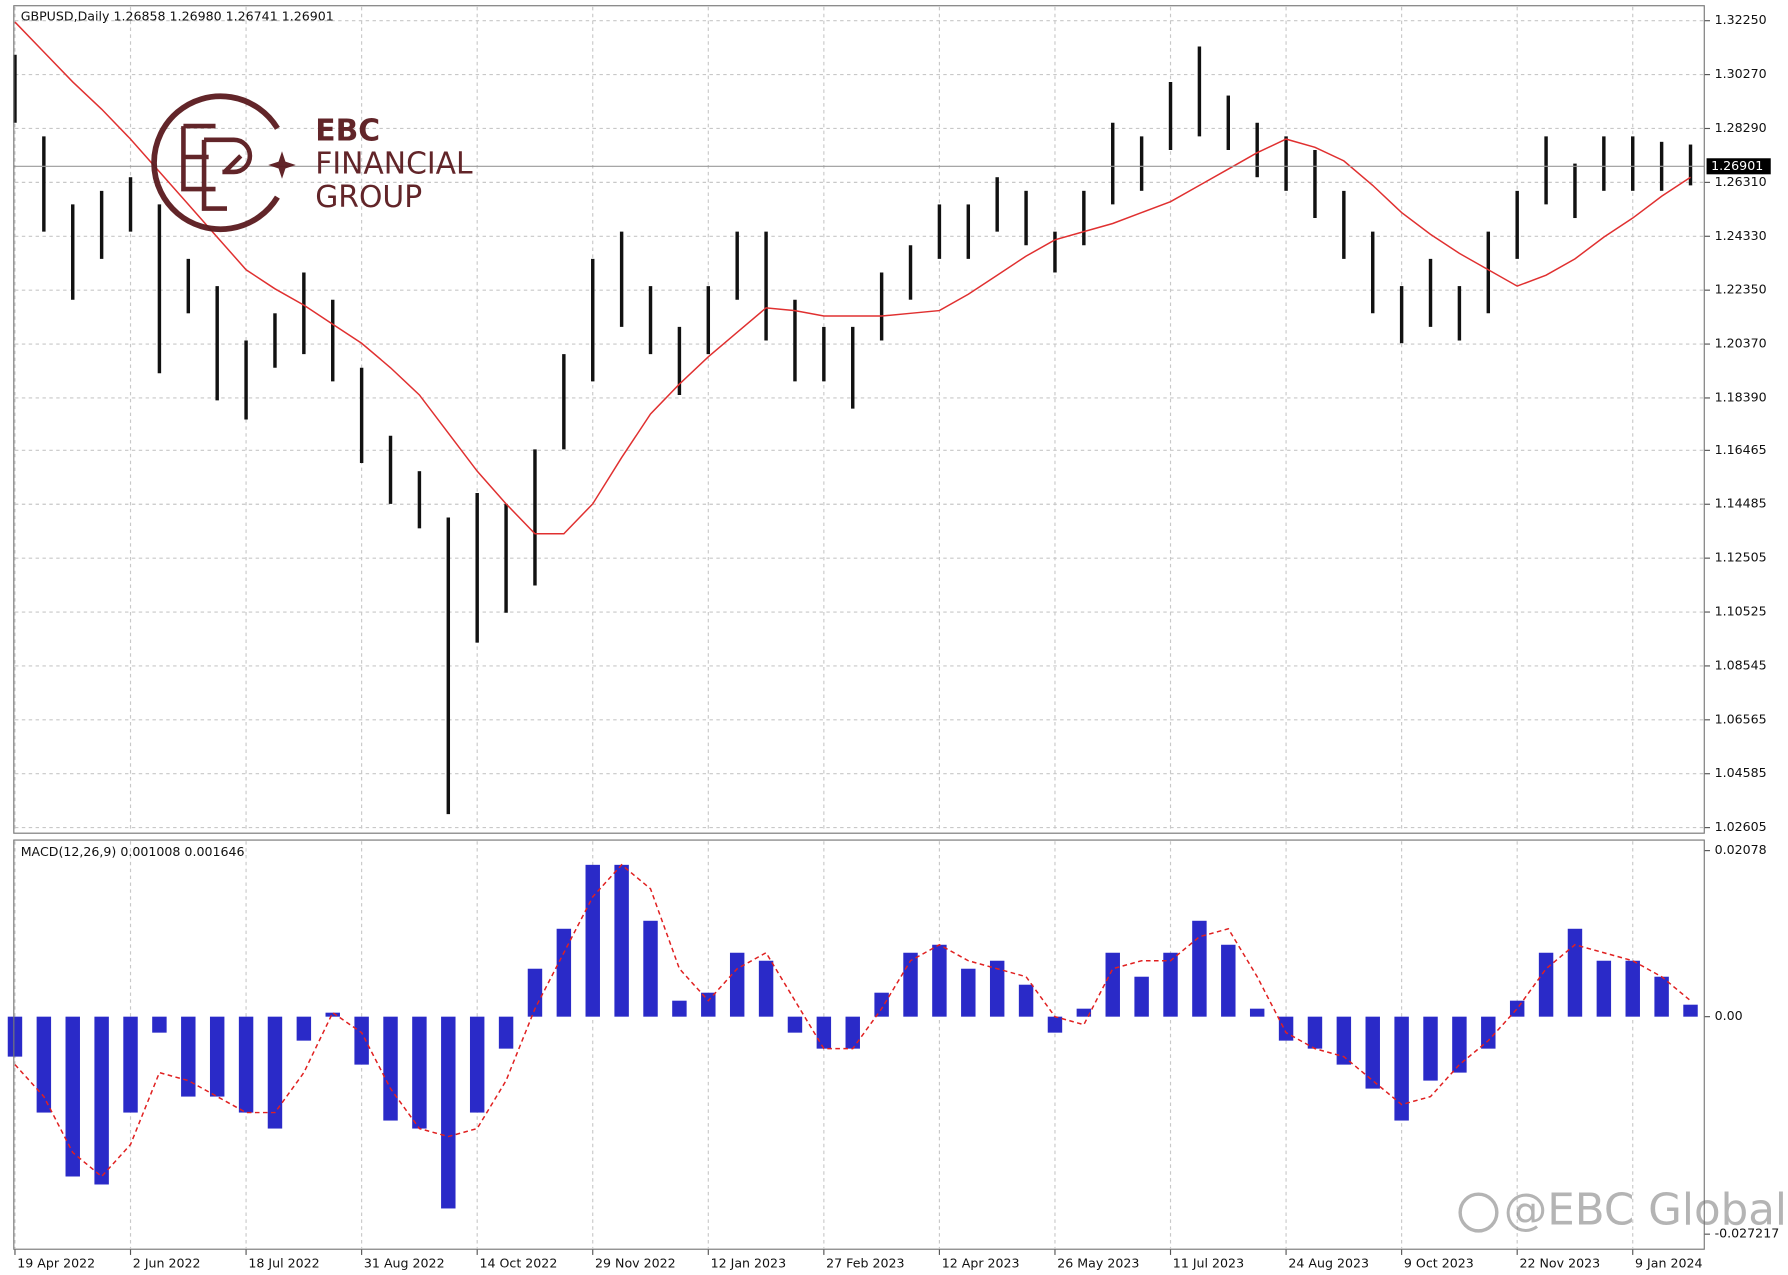  I want to click on x-tick-label: 11 Jul 2023, so click(1208, 1263).